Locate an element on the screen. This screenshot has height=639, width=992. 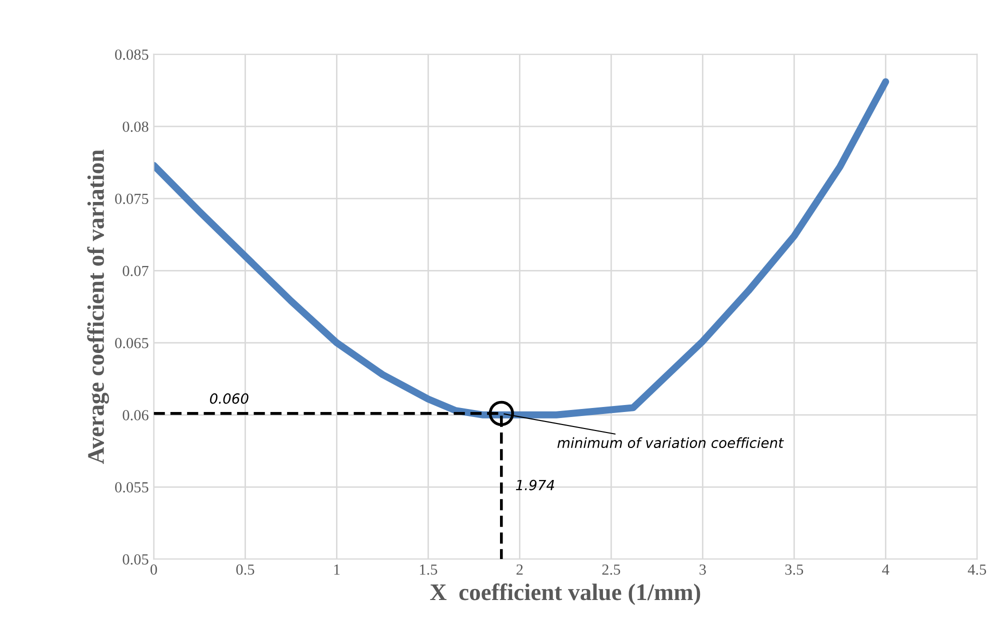
y-tick-label: 0.085 is located at coordinates (131, 54).